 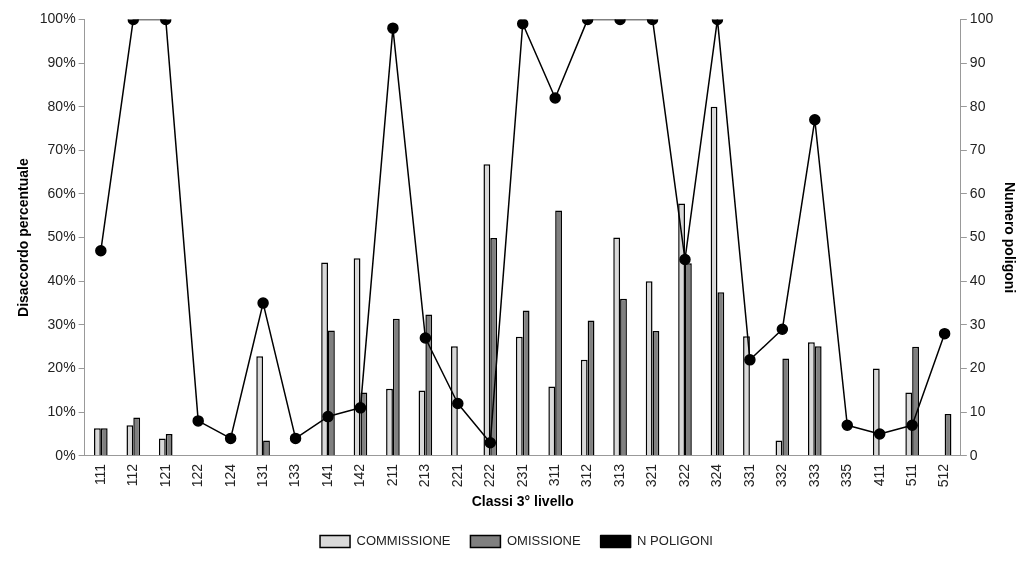 I want to click on x-tick-label: 221, so click(x=456, y=475).